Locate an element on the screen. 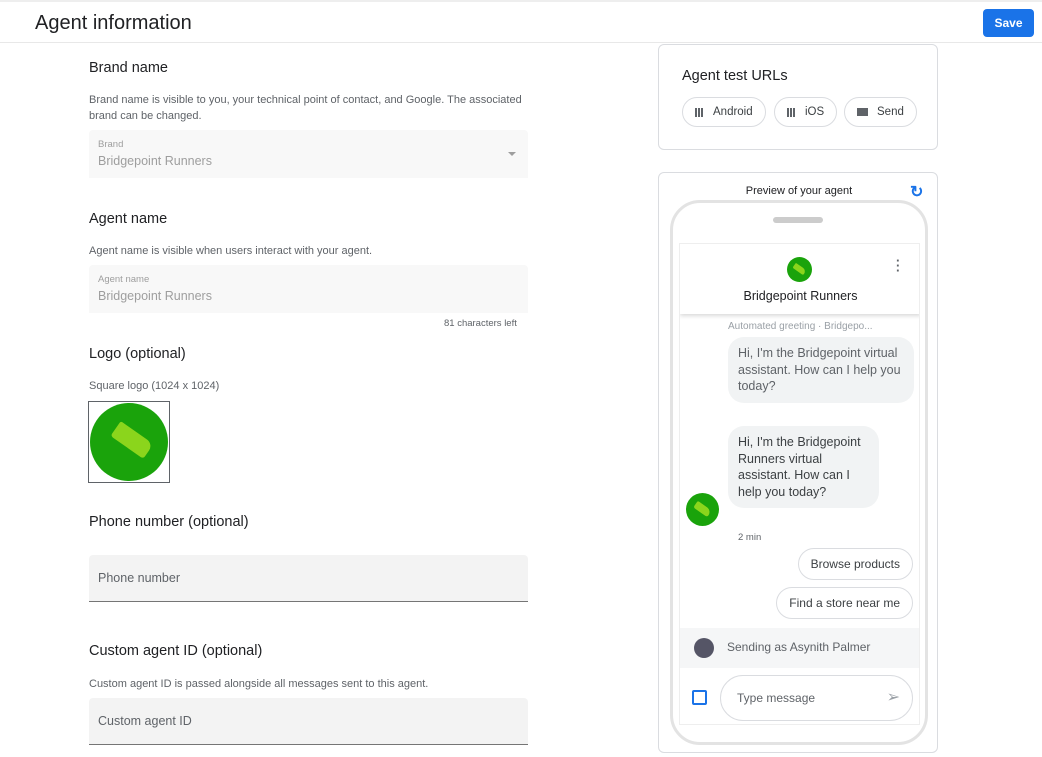  send-button: Send is located at coordinates (880, 112).